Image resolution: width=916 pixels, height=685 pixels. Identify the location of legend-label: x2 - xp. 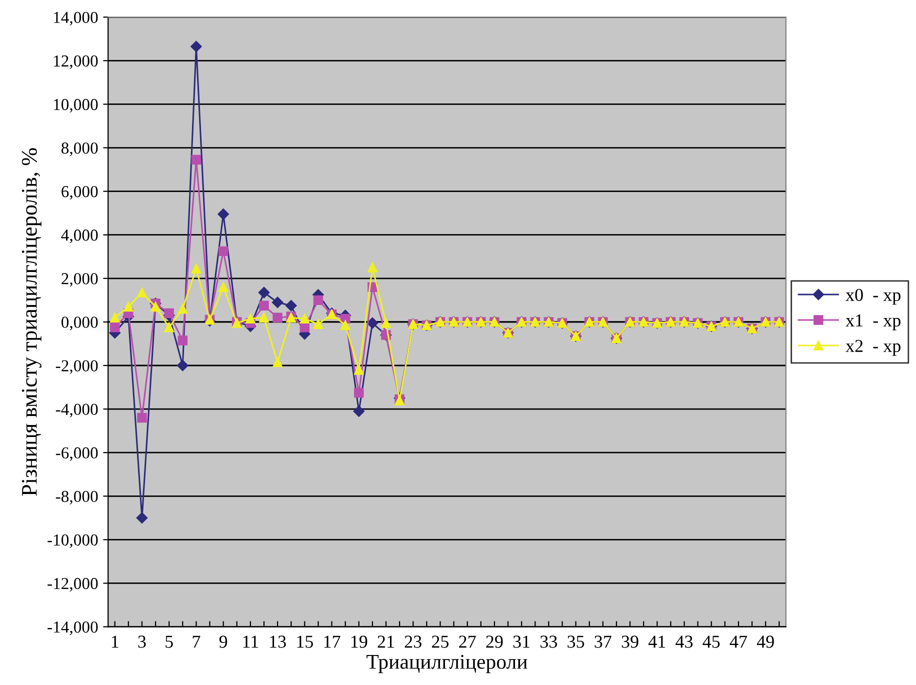
(873, 348).